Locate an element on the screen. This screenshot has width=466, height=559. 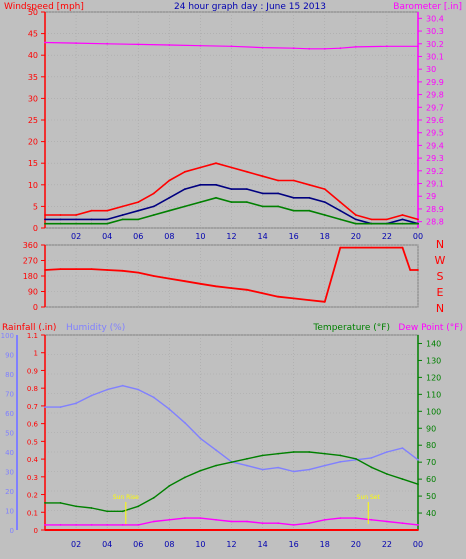
compass-label: E is located at coordinates (440, 292).